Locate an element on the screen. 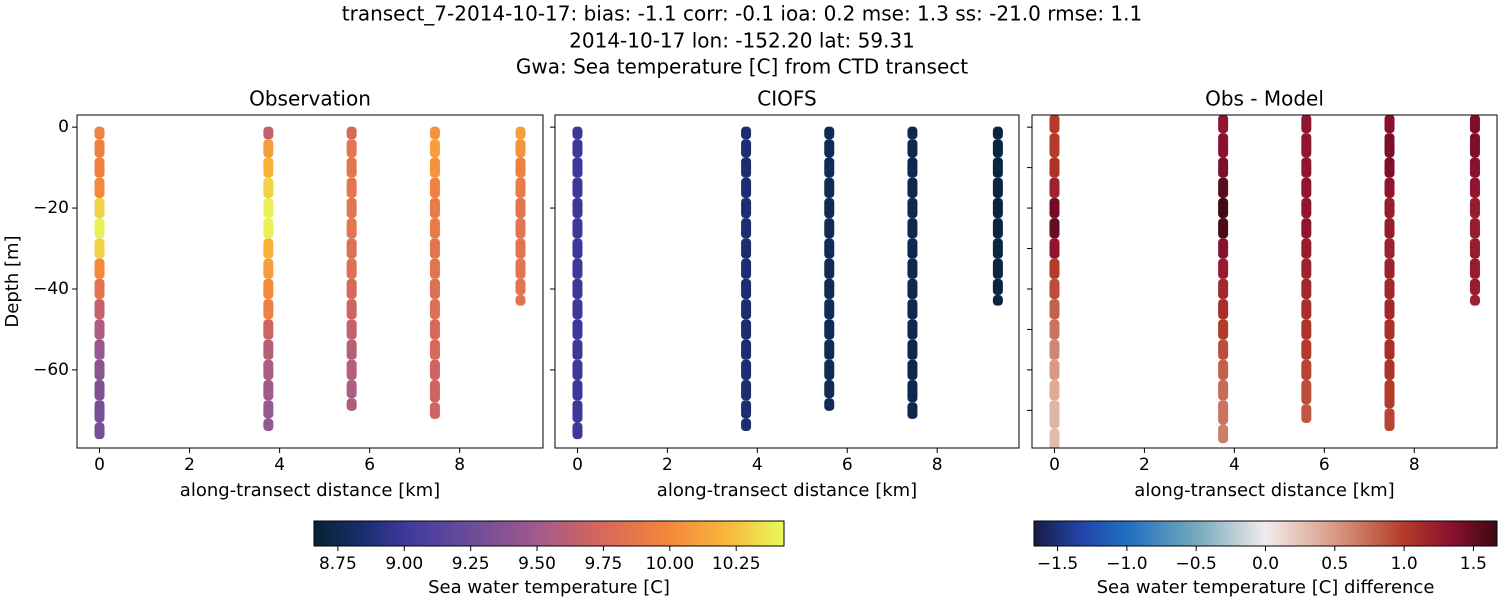 The image size is (1500, 600). colorbar-tick-label: −1.5 is located at coordinates (1057, 564).